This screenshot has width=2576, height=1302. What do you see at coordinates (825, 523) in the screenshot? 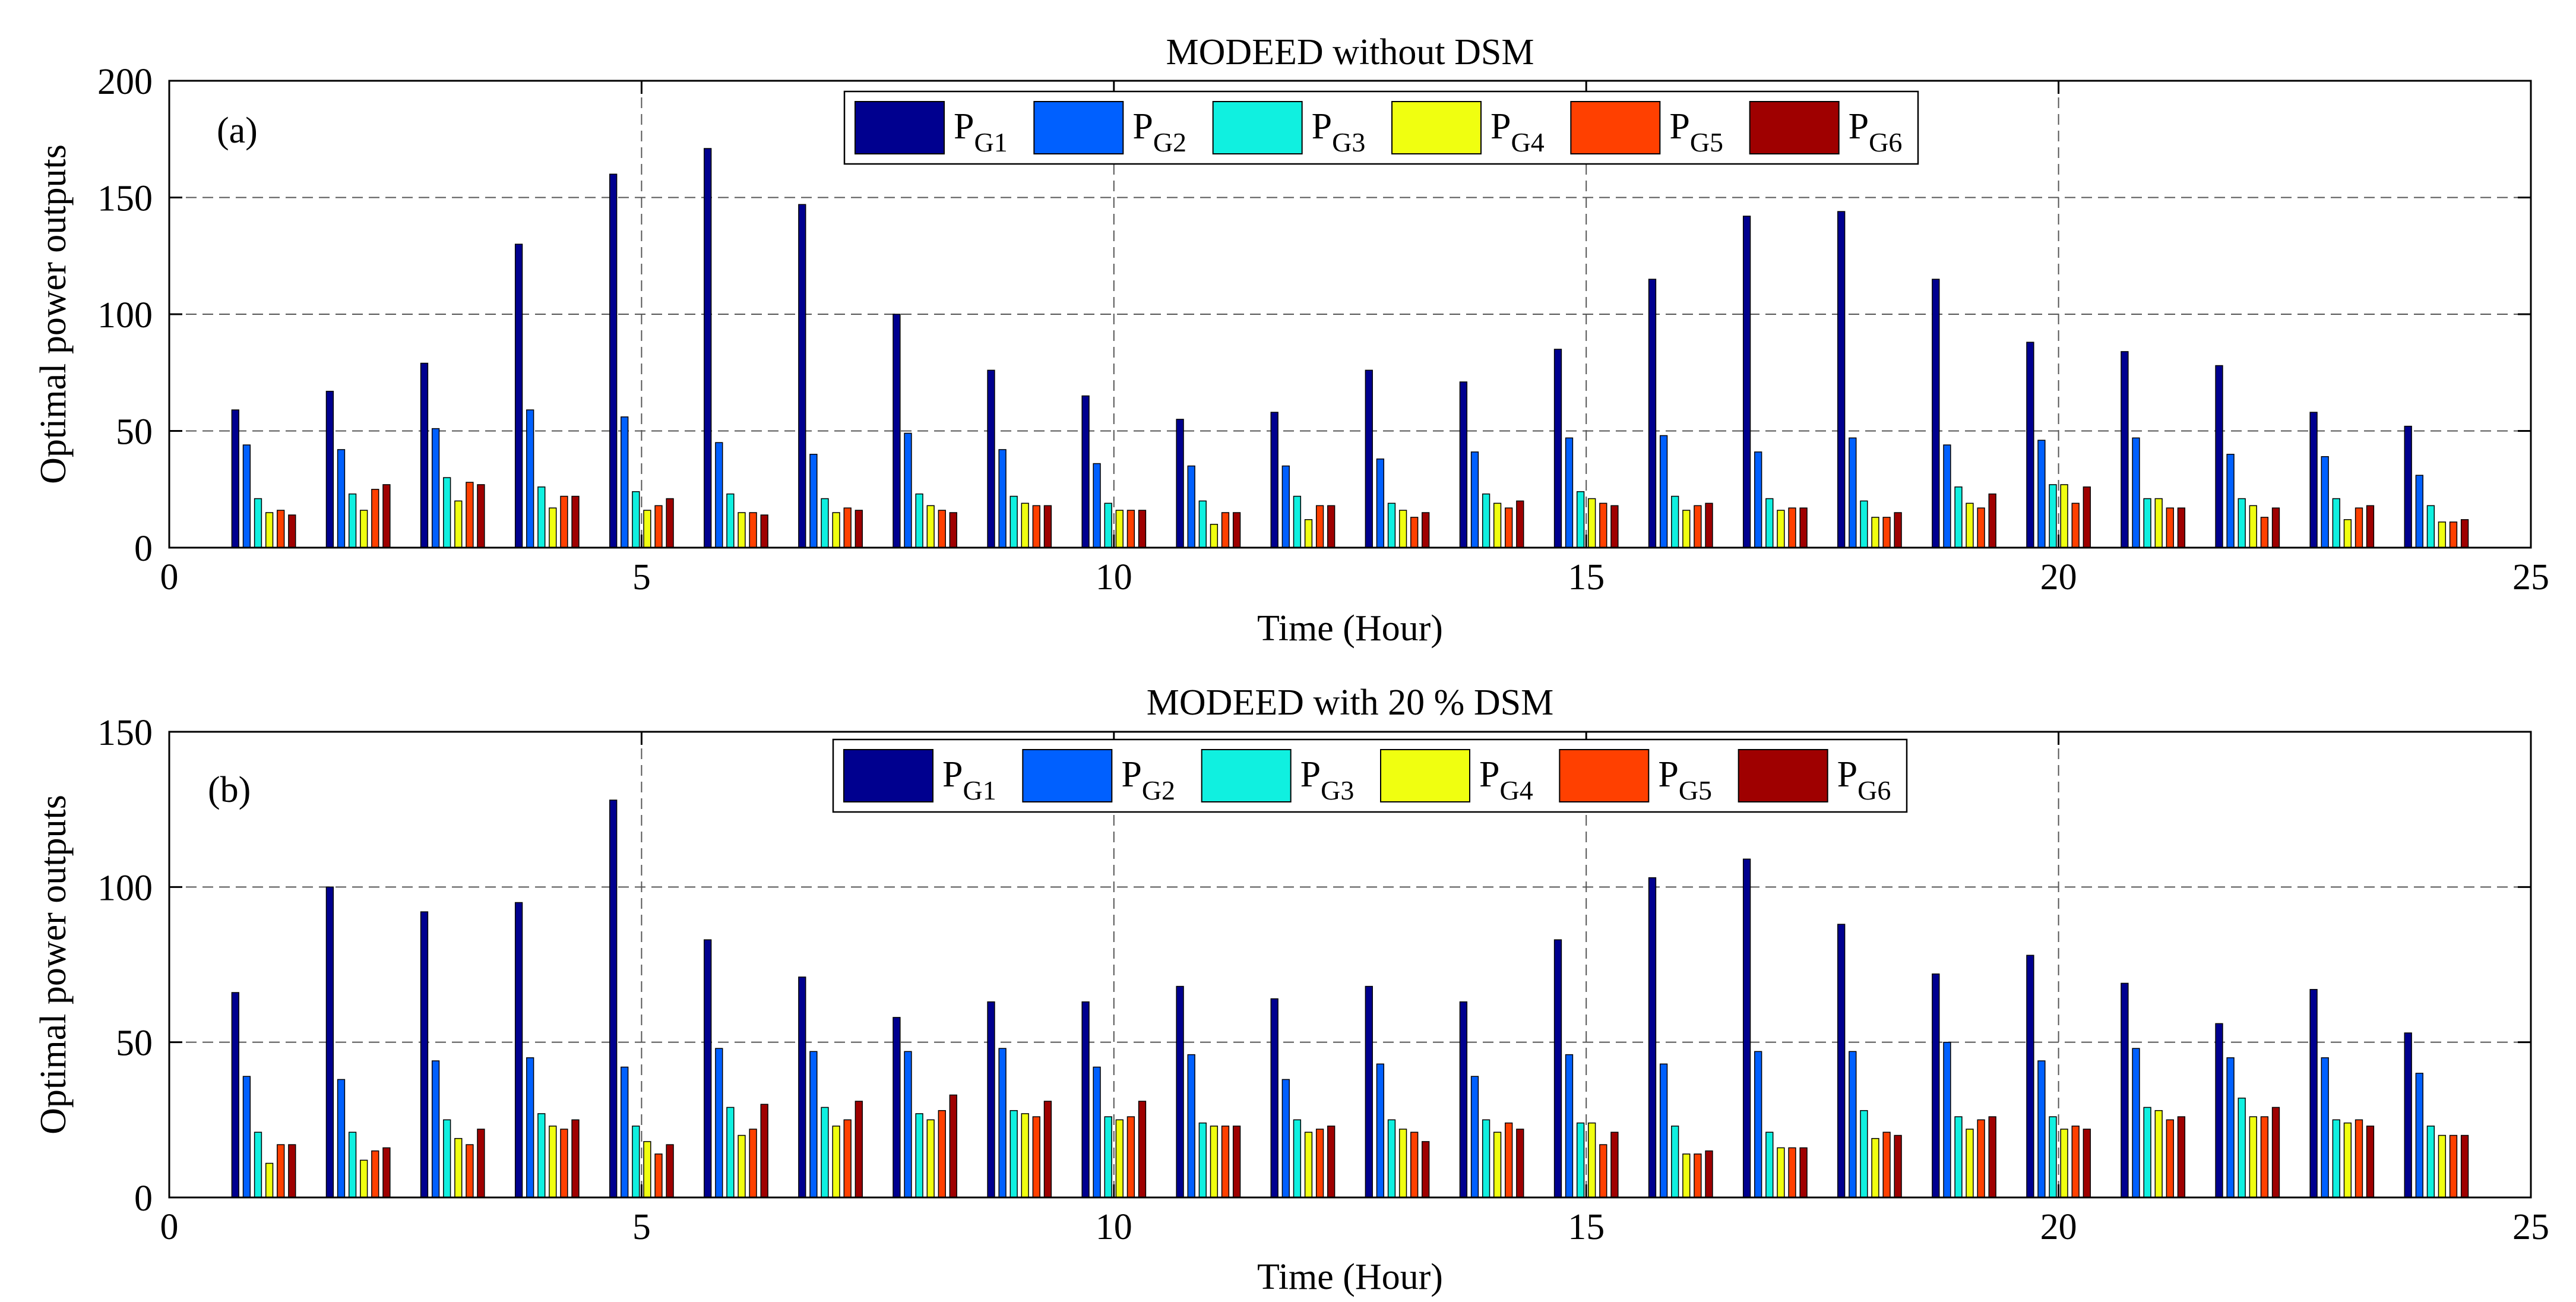
I see `bar-pg3-t7` at bounding box center [825, 523].